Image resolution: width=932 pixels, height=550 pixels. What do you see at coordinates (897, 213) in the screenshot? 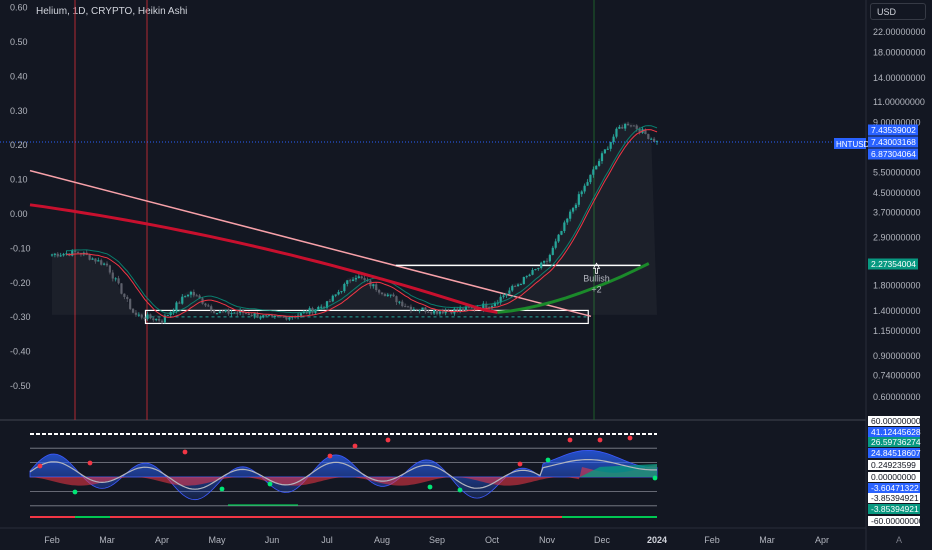
I see `price-tick: 3.70000000` at bounding box center [897, 213].